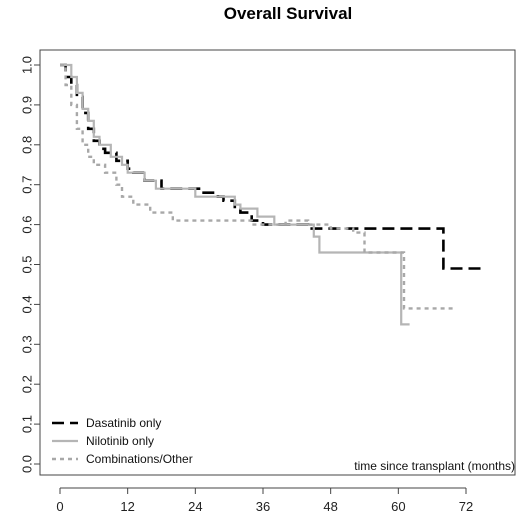 Image resolution: width=520 pixels, height=520 pixels. I want to click on x-tick-label: 12, so click(127, 506).